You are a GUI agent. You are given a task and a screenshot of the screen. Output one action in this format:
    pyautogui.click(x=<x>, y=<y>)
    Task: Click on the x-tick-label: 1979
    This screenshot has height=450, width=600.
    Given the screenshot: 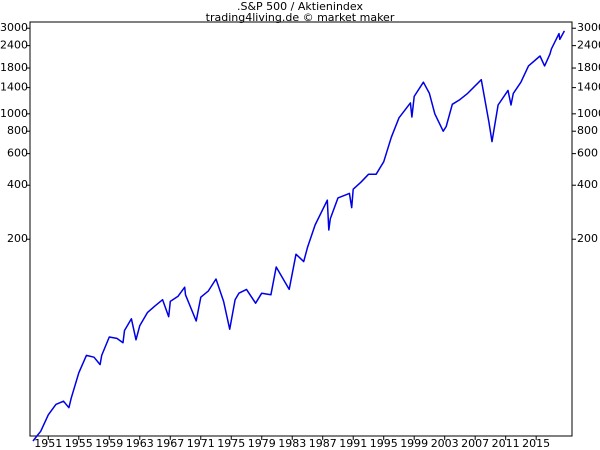 What is the action you would take?
    pyautogui.click(x=262, y=443)
    